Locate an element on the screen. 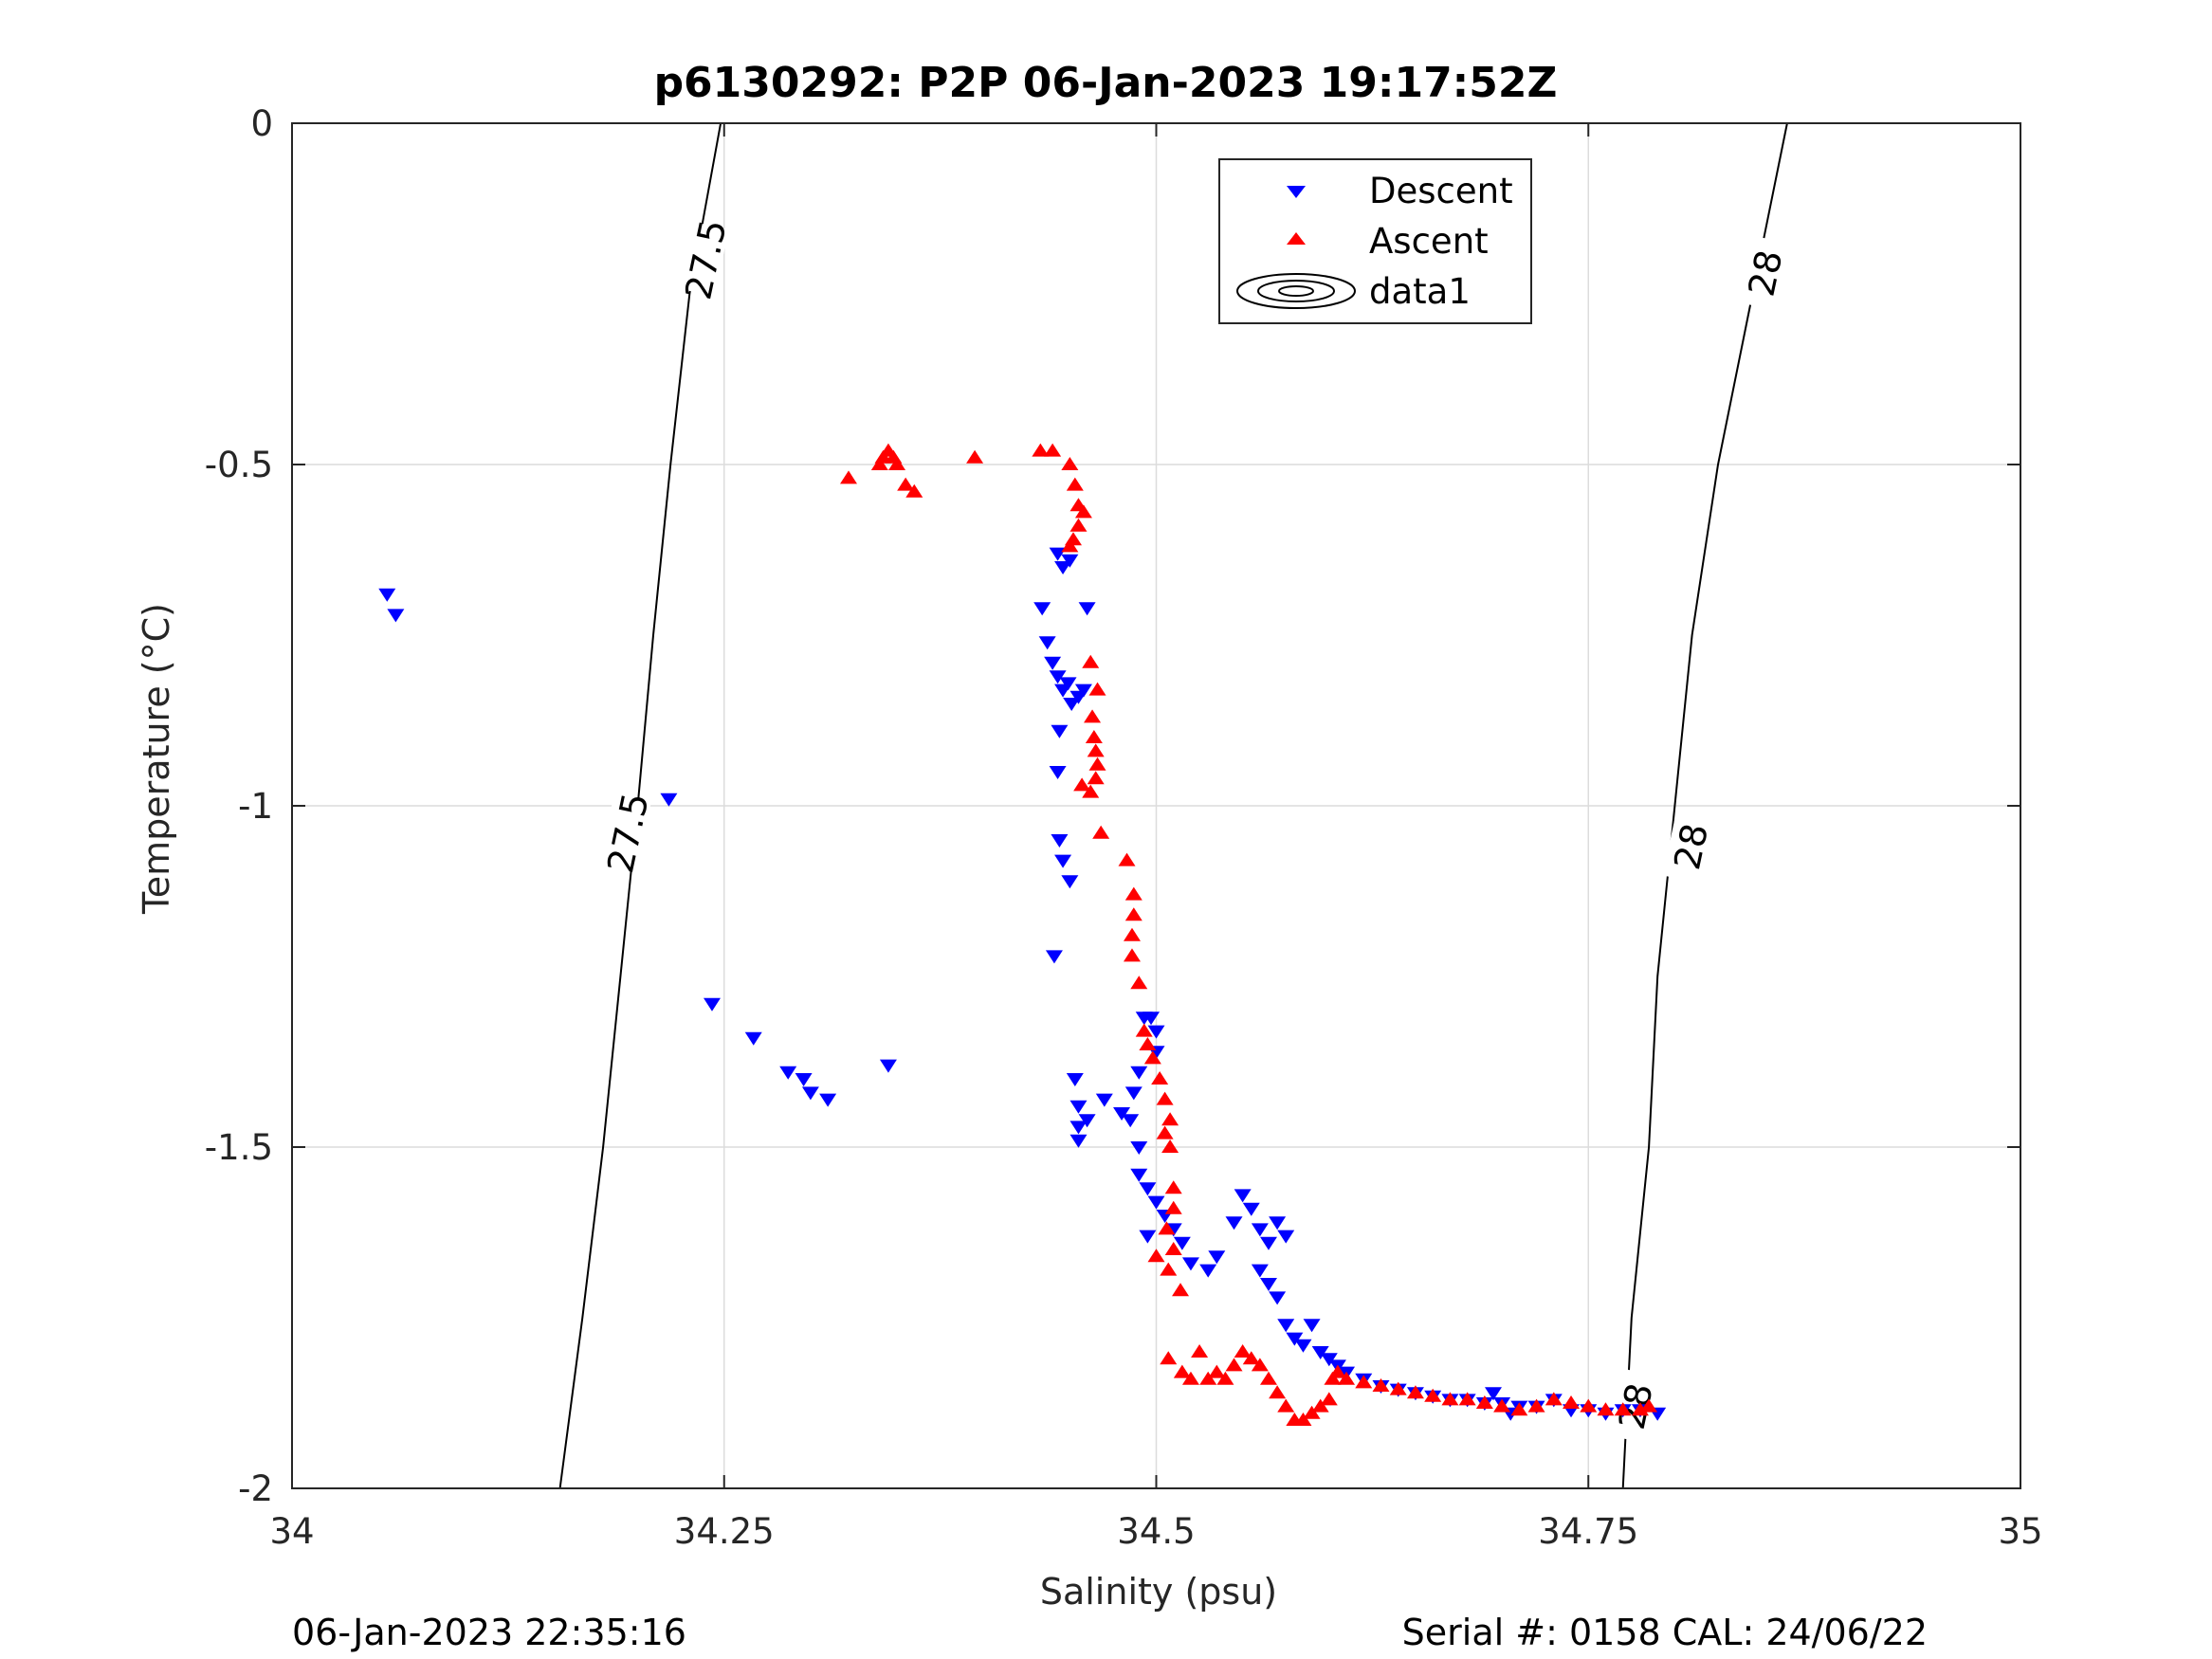  y-tick-label: -1.5 is located at coordinates (239, 1147).